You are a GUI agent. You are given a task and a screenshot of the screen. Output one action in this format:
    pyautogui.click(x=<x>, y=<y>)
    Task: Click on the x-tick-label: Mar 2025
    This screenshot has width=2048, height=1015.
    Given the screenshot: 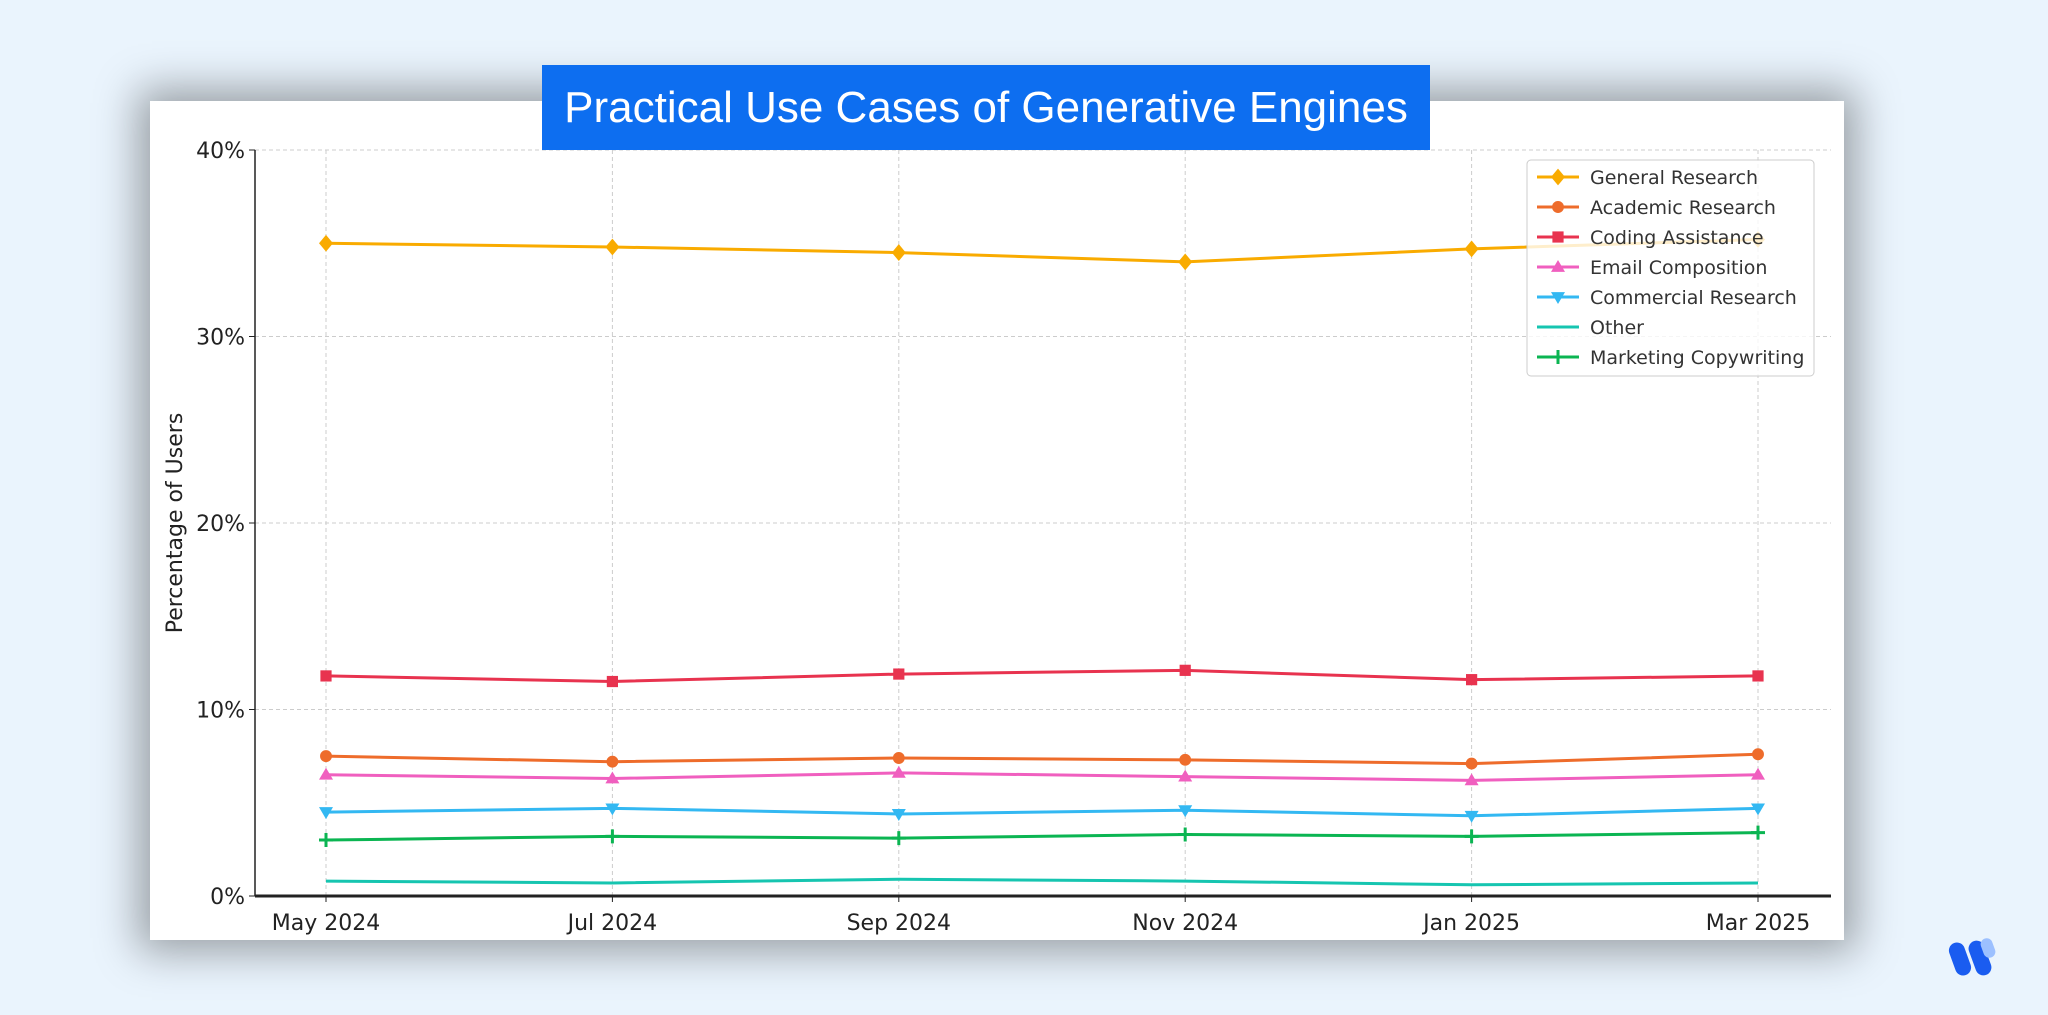 What is the action you would take?
    pyautogui.click(x=1758, y=923)
    